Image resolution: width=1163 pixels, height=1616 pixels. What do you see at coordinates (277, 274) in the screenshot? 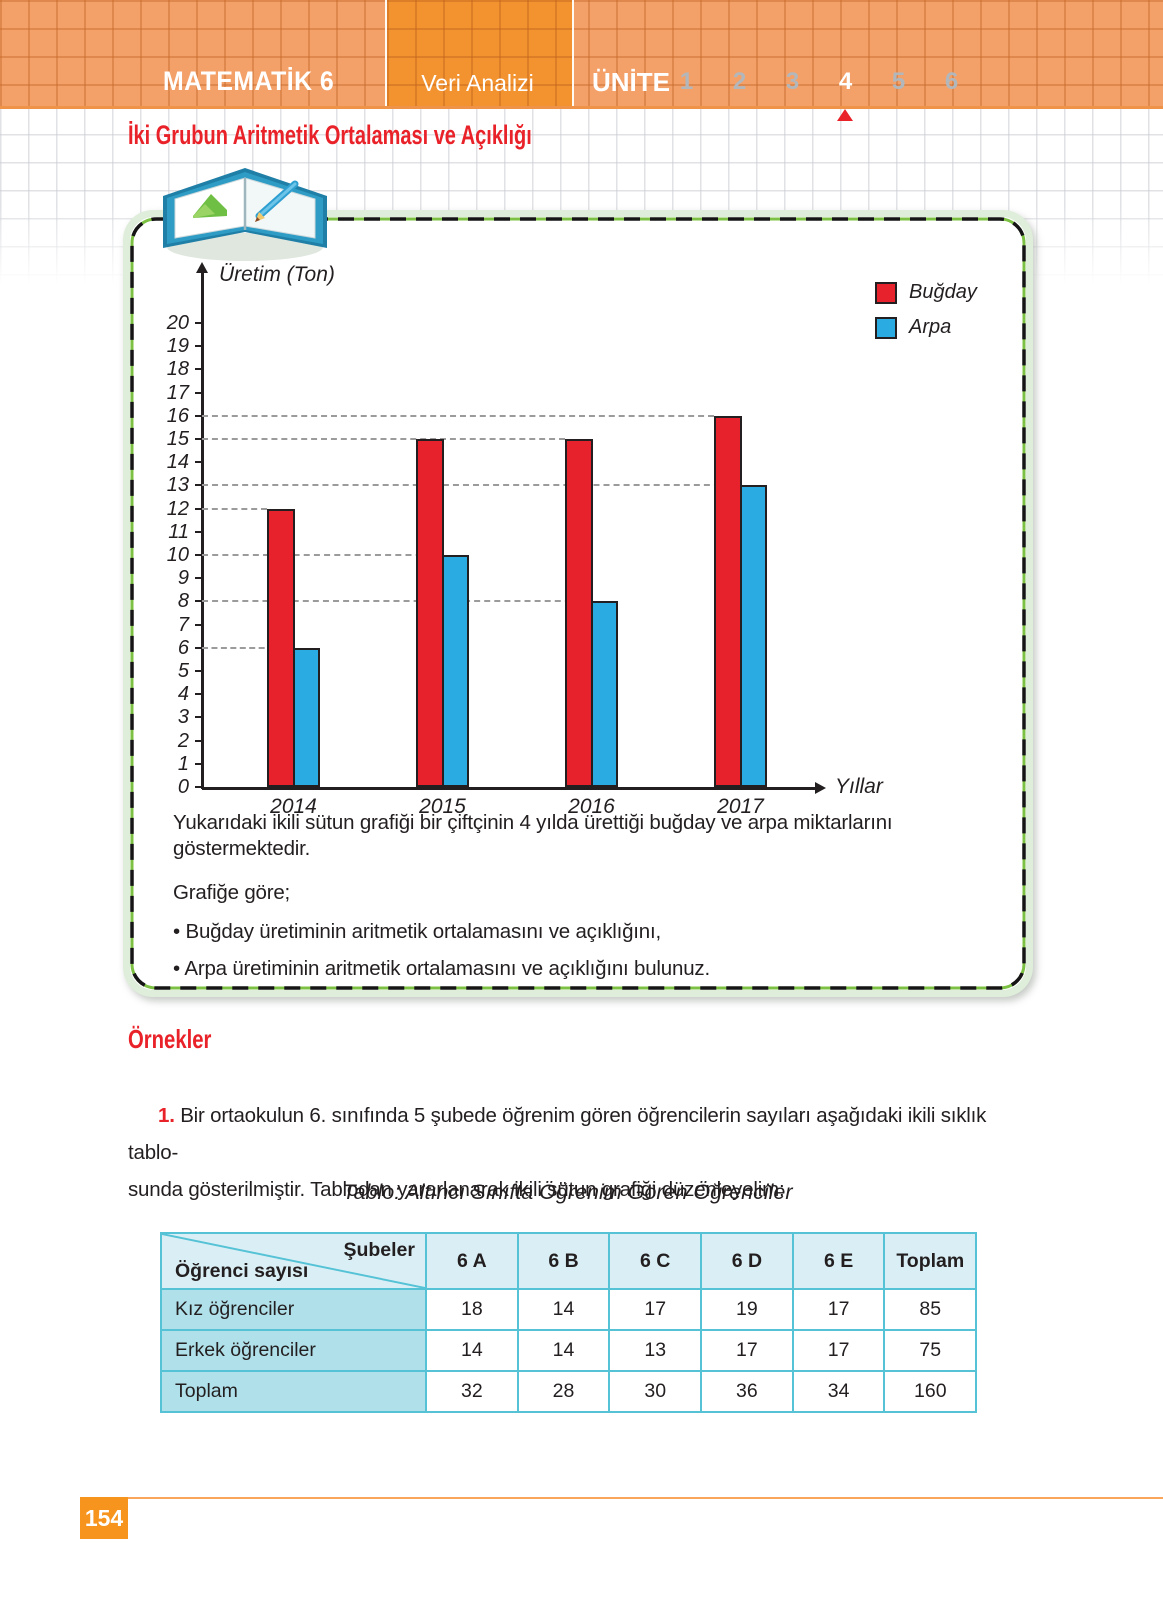
I see `y-axis-title: Üretim (Ton)` at bounding box center [277, 274].